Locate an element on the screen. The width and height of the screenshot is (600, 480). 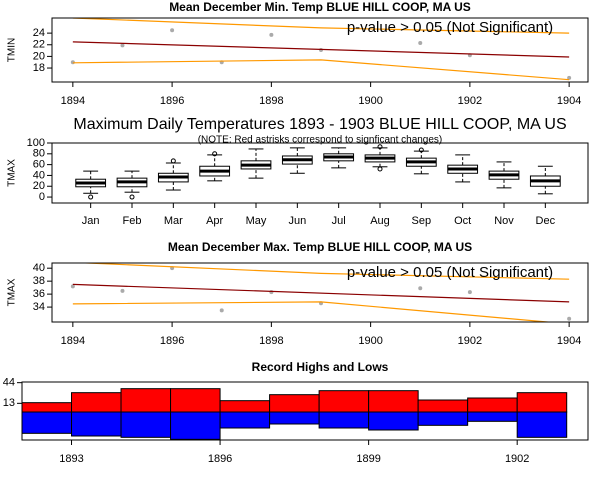
x-tick-label: Mar is located at coordinates (173, 221).